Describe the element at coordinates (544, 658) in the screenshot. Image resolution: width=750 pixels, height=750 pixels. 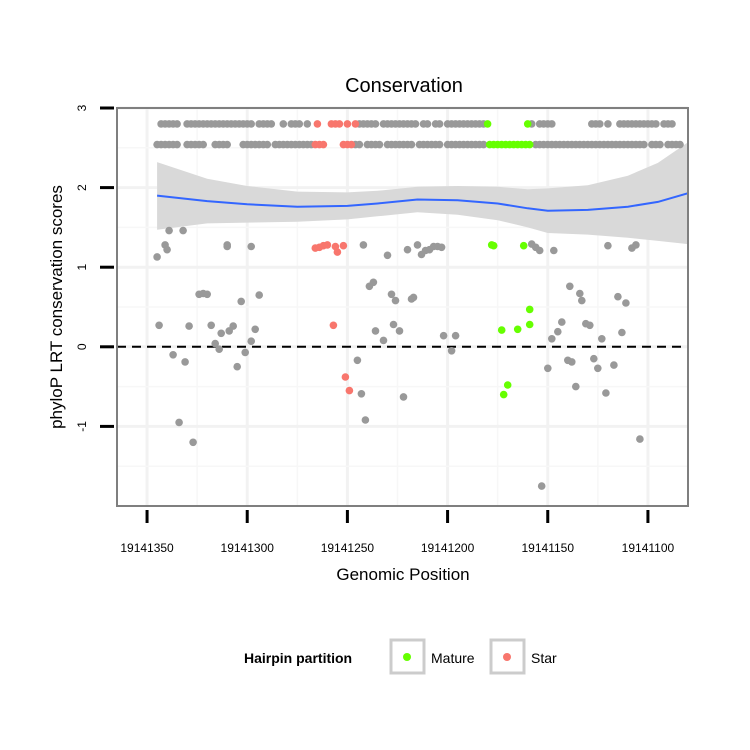
I see `legend-label-star: Star` at that location.